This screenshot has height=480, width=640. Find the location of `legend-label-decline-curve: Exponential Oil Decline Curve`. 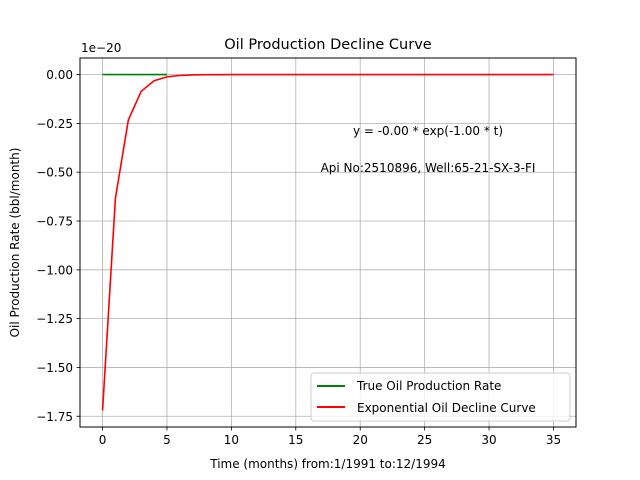

legend-label-decline-curve: Exponential Oil Decline Curve is located at coordinates (446, 408).